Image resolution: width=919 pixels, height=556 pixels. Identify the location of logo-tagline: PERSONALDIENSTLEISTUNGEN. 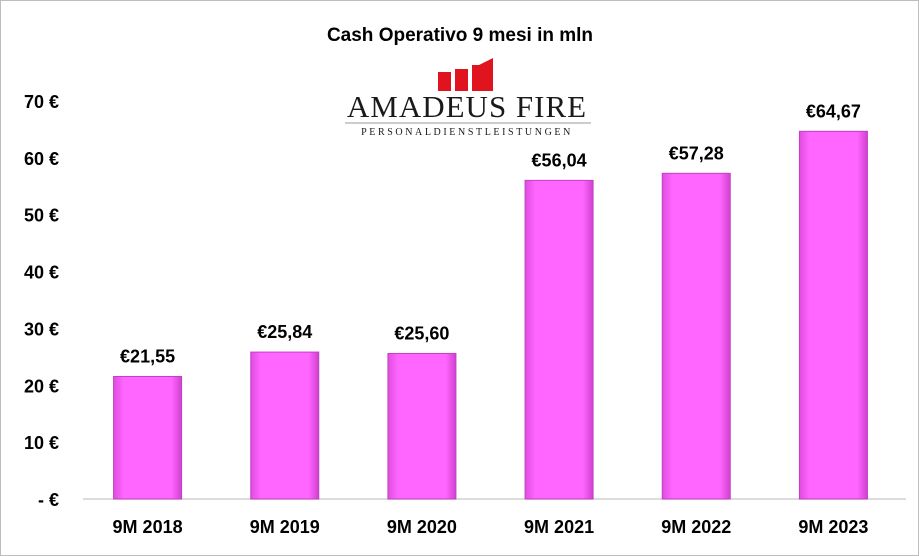
(467, 132).